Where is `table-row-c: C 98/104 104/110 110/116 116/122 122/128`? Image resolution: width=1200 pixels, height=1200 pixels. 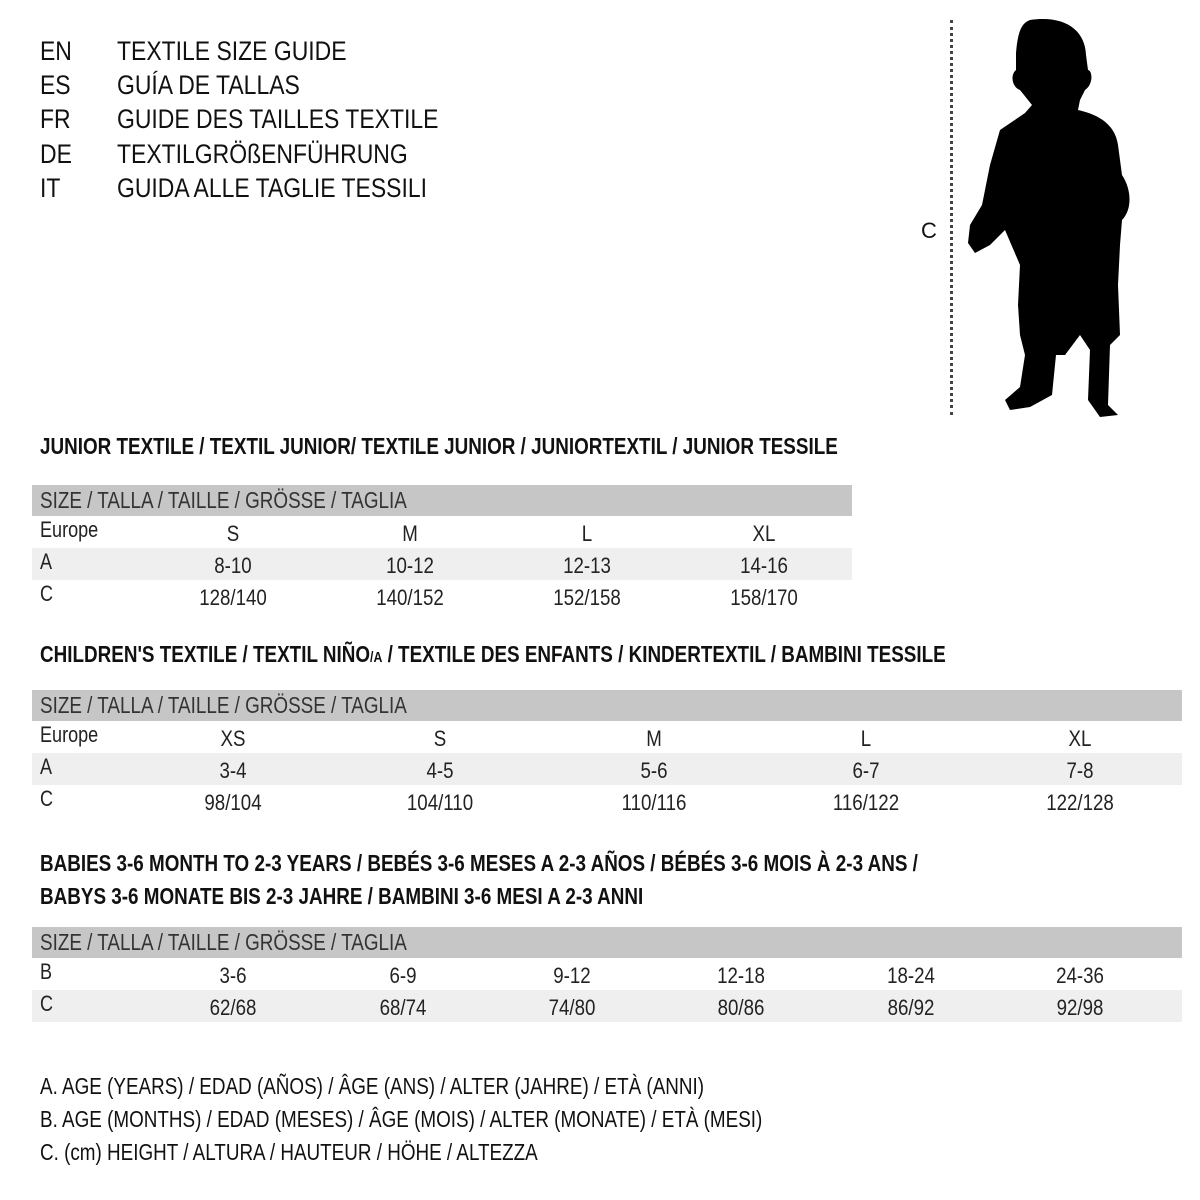
table-row-c: C 98/104 104/110 110/116 116/122 122/128 is located at coordinates (577, 800).